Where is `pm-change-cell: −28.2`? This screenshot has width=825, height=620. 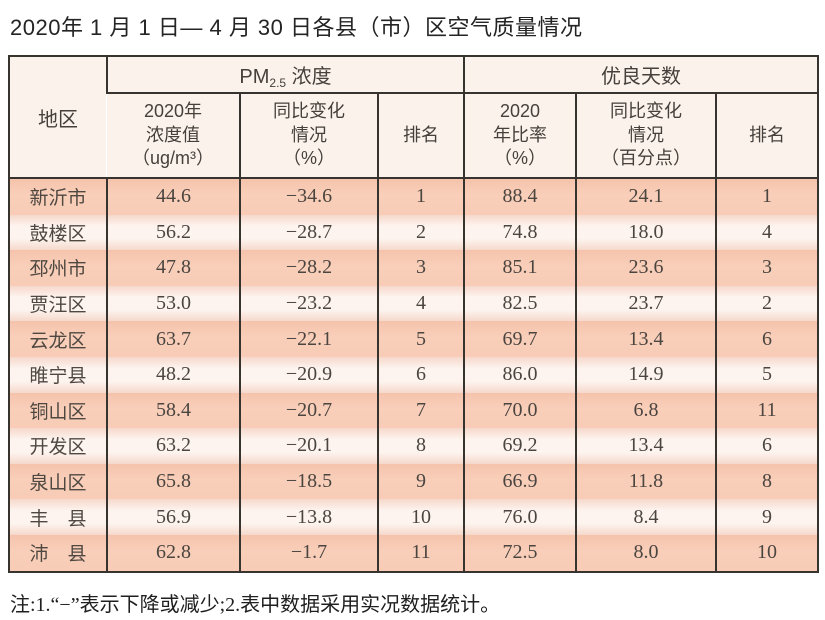 pm-change-cell: −28.2 is located at coordinates (308, 268).